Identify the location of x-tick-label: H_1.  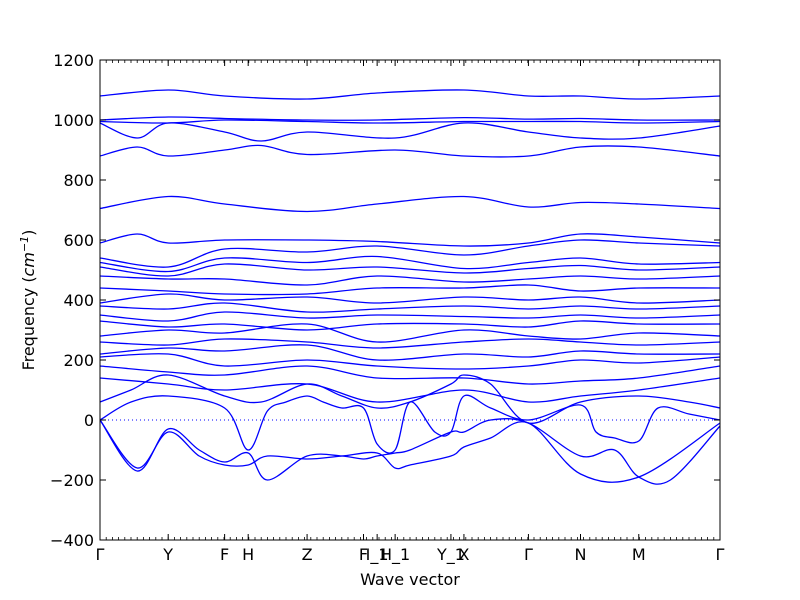
(395, 555).